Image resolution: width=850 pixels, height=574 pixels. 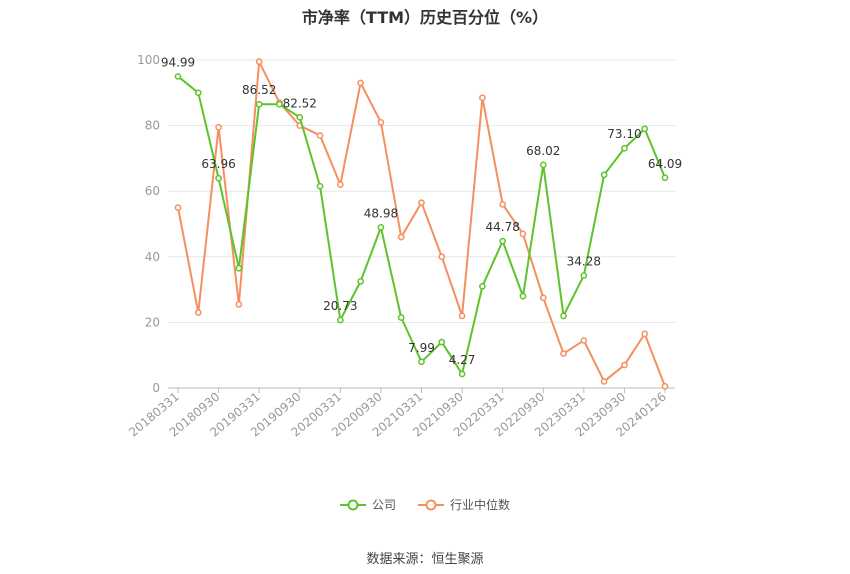 What do you see at coordinates (480, 505) in the screenshot?
I see `legend-label-industry: 行业中位数` at bounding box center [480, 505].